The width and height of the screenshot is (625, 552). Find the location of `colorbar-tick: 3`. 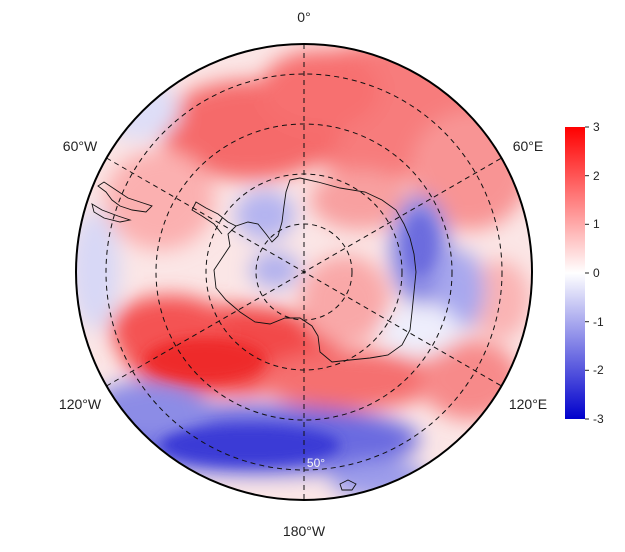

colorbar-tick: 3 is located at coordinates (596, 127).